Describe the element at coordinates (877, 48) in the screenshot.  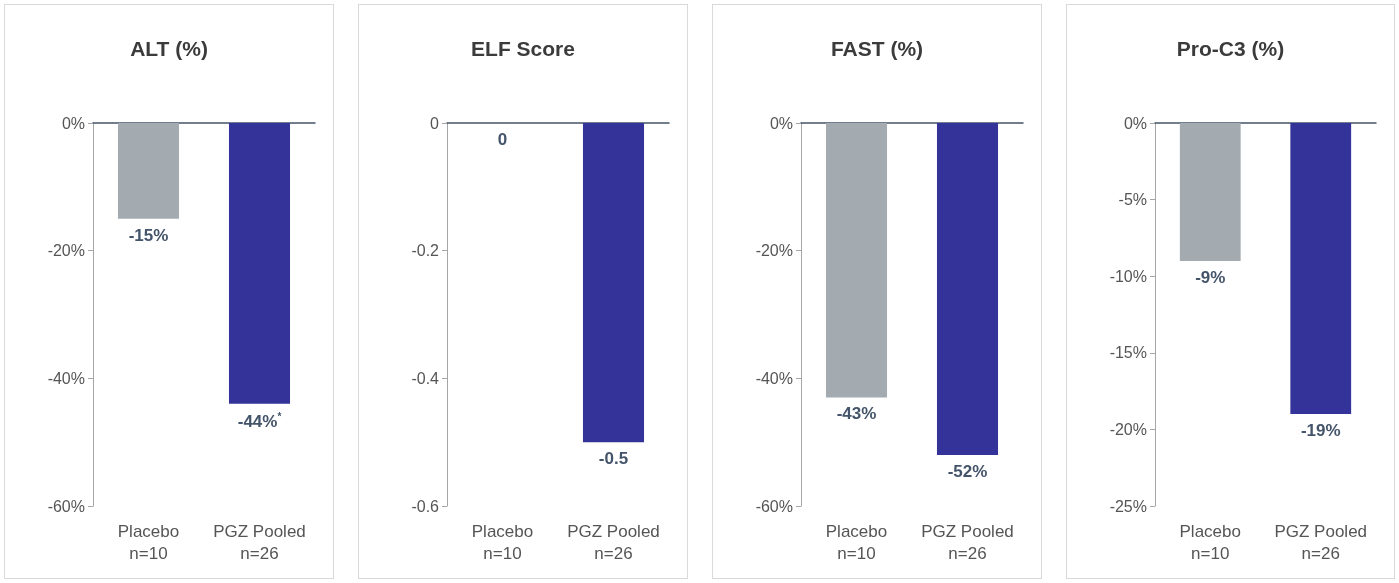
I see `chart-title: FAST (%)` at that location.